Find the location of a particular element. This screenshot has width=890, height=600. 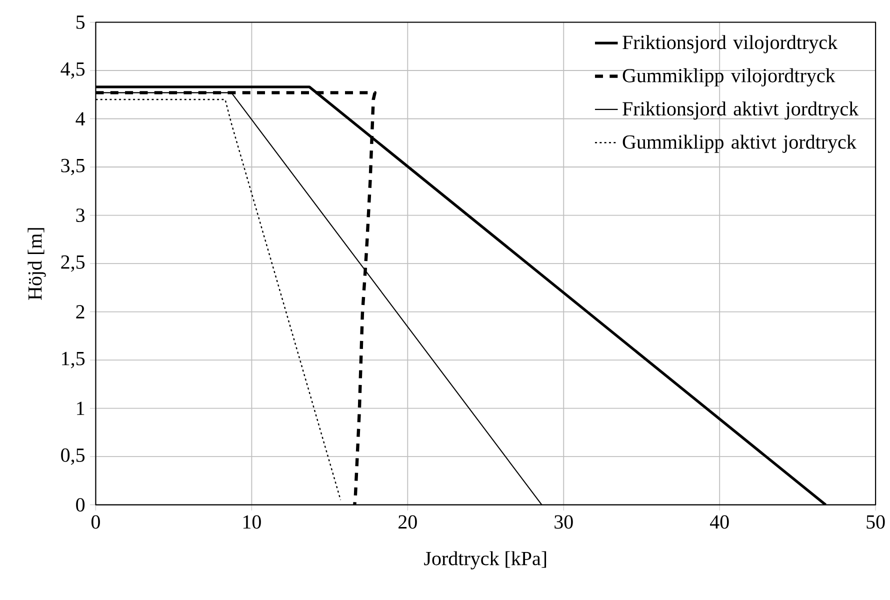

x-tick-label: 50 is located at coordinates (875, 522).